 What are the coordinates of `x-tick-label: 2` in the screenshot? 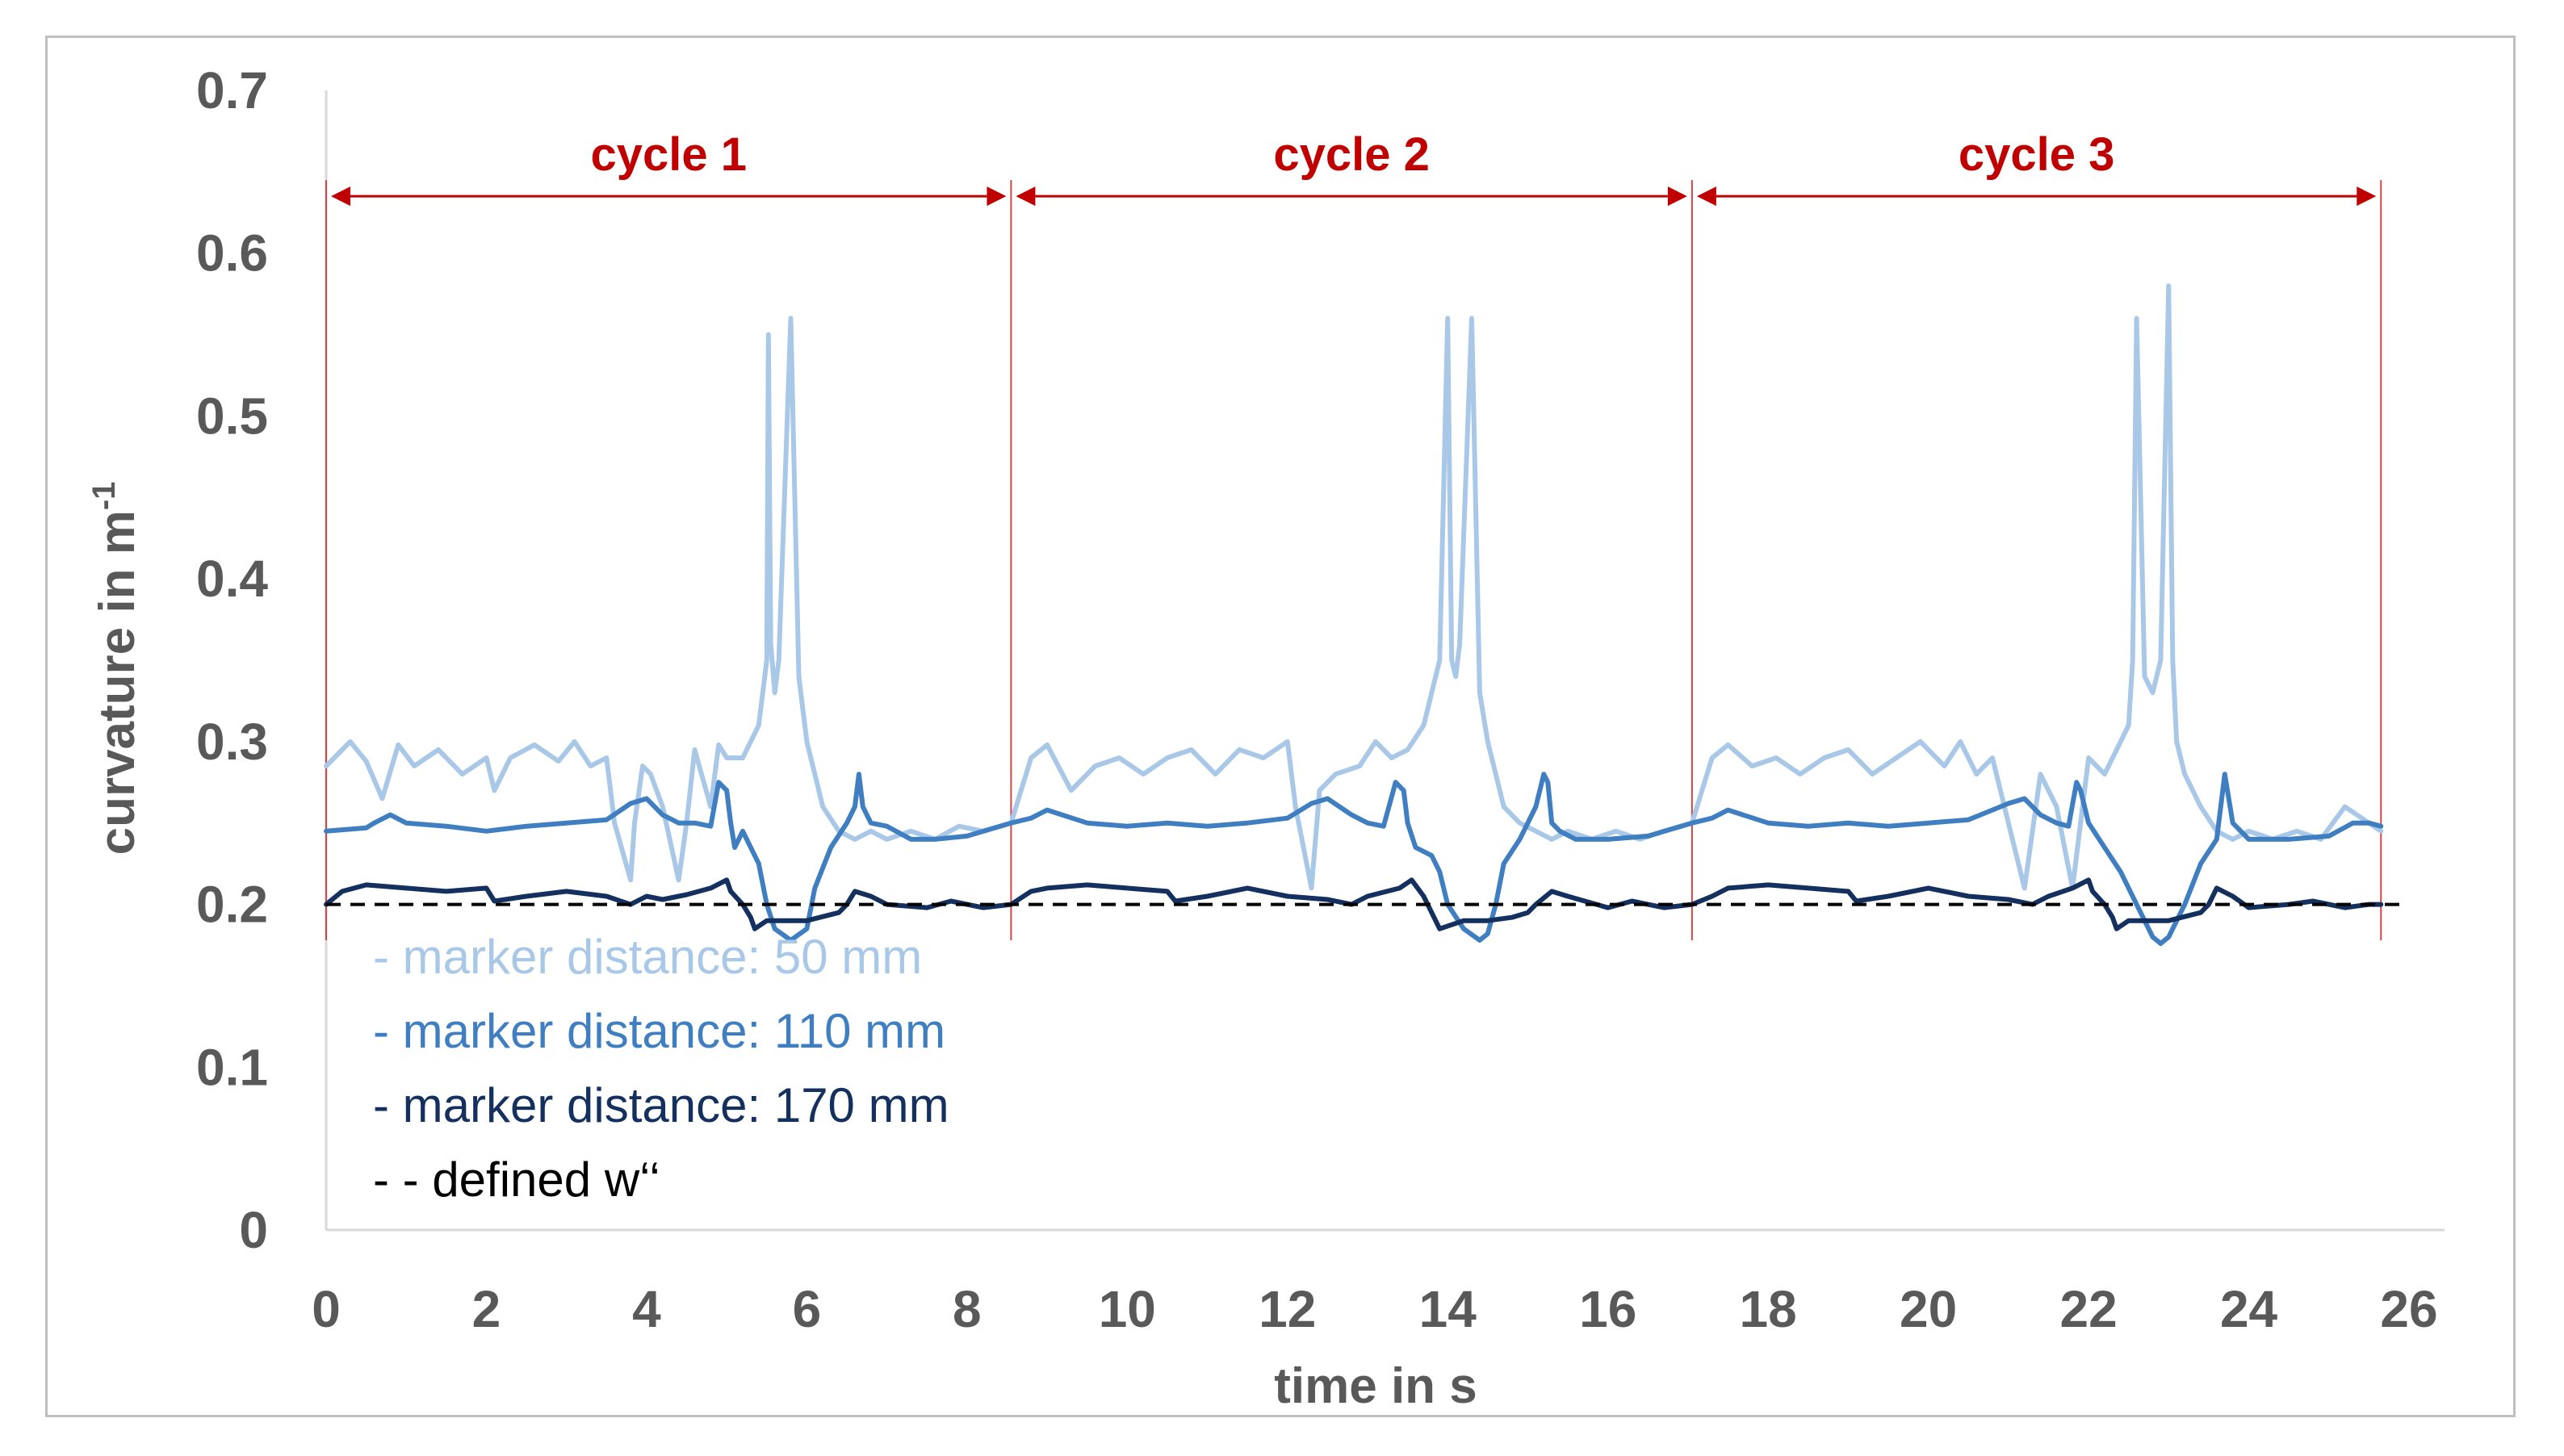 It's located at (486, 1309).